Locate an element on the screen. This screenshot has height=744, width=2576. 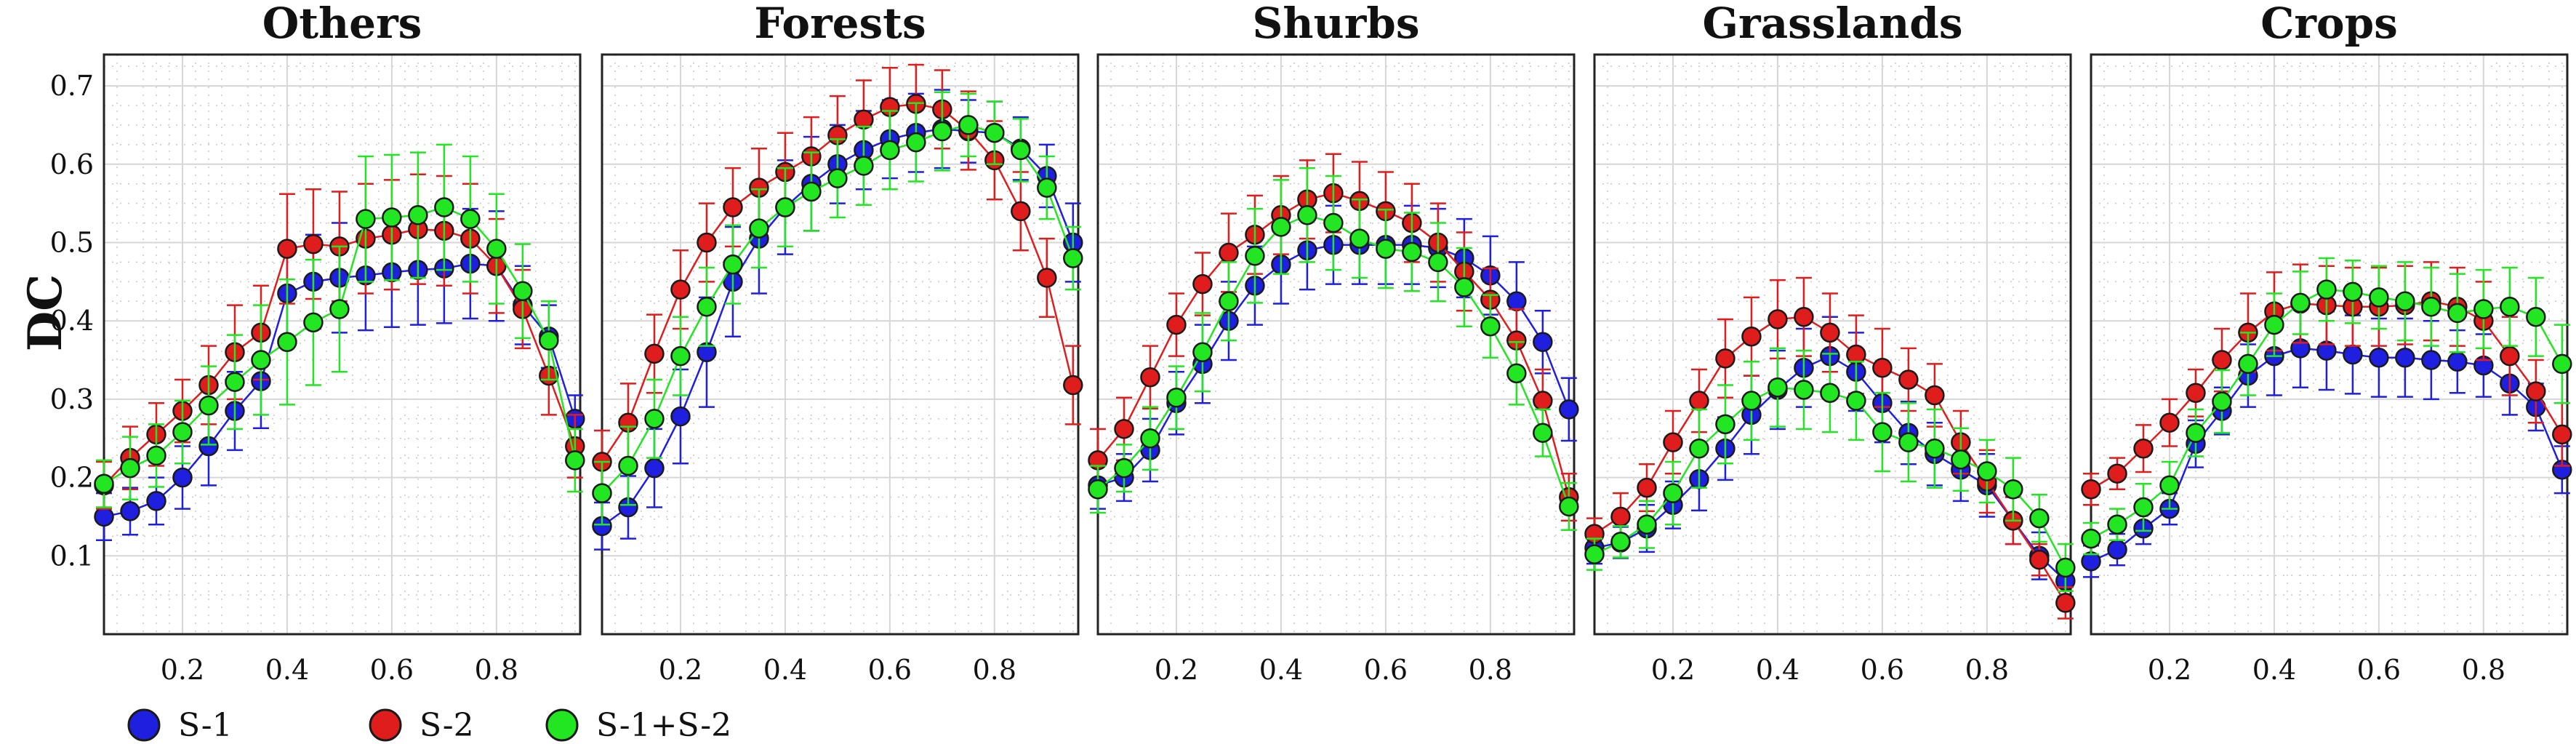
y-tick-label: 0.6 is located at coordinates (72, 164).